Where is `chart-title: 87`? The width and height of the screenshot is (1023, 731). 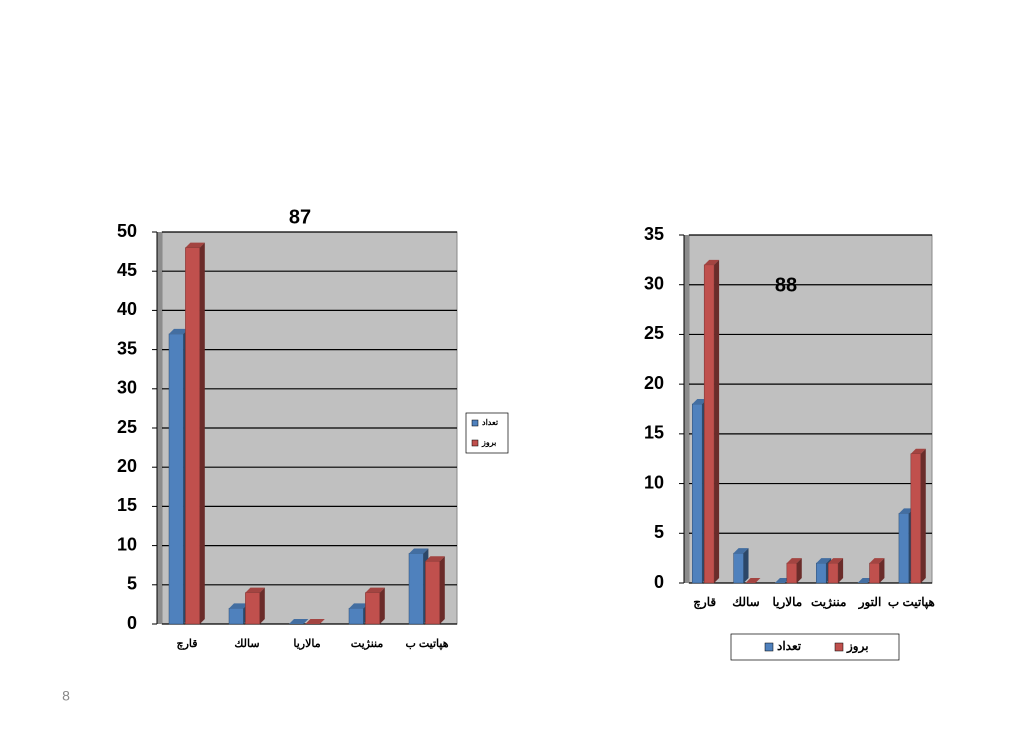
chart-title: 87 is located at coordinates (300, 217).